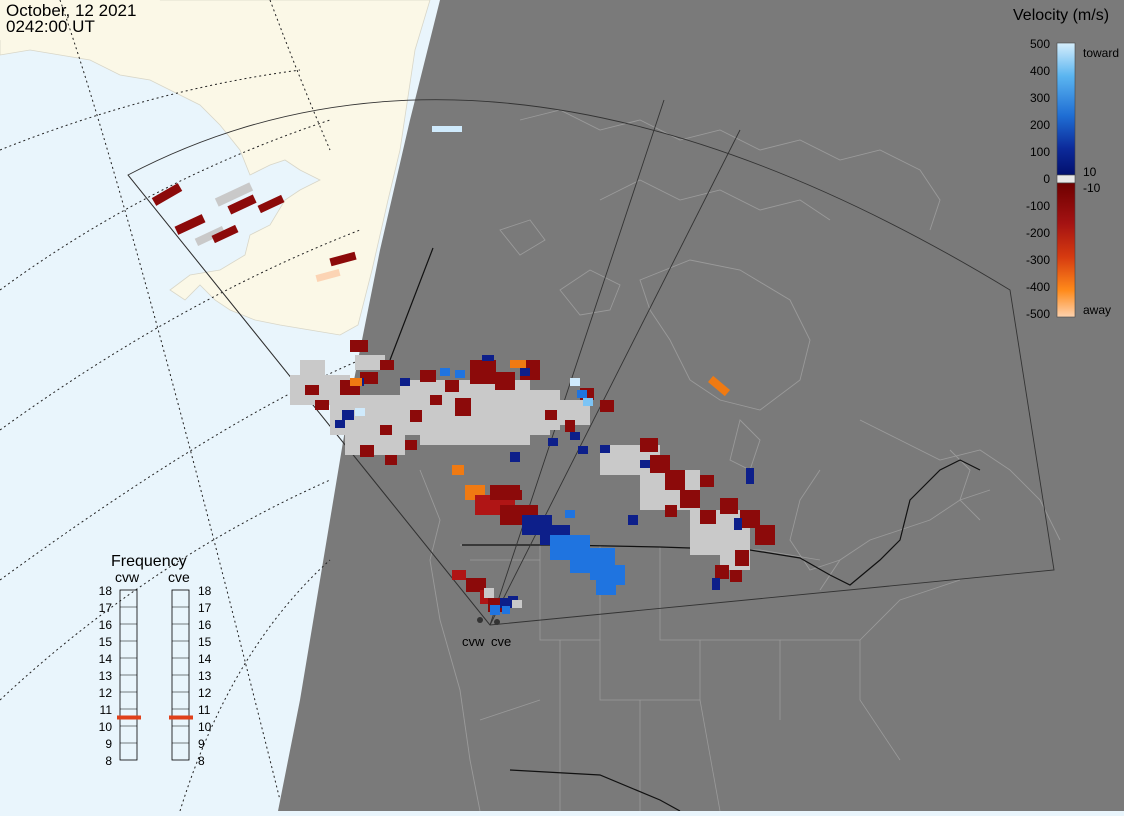  I want to click on time-label: 0242:00 UT, so click(50, 26).